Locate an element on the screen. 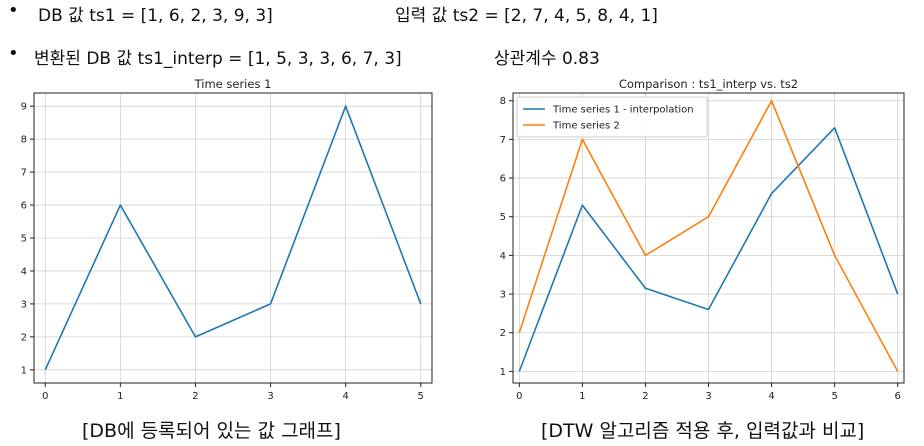 This screenshot has width=924, height=446. chart-title: Comparison : ts1_interp vs. ts2 is located at coordinates (708, 84).